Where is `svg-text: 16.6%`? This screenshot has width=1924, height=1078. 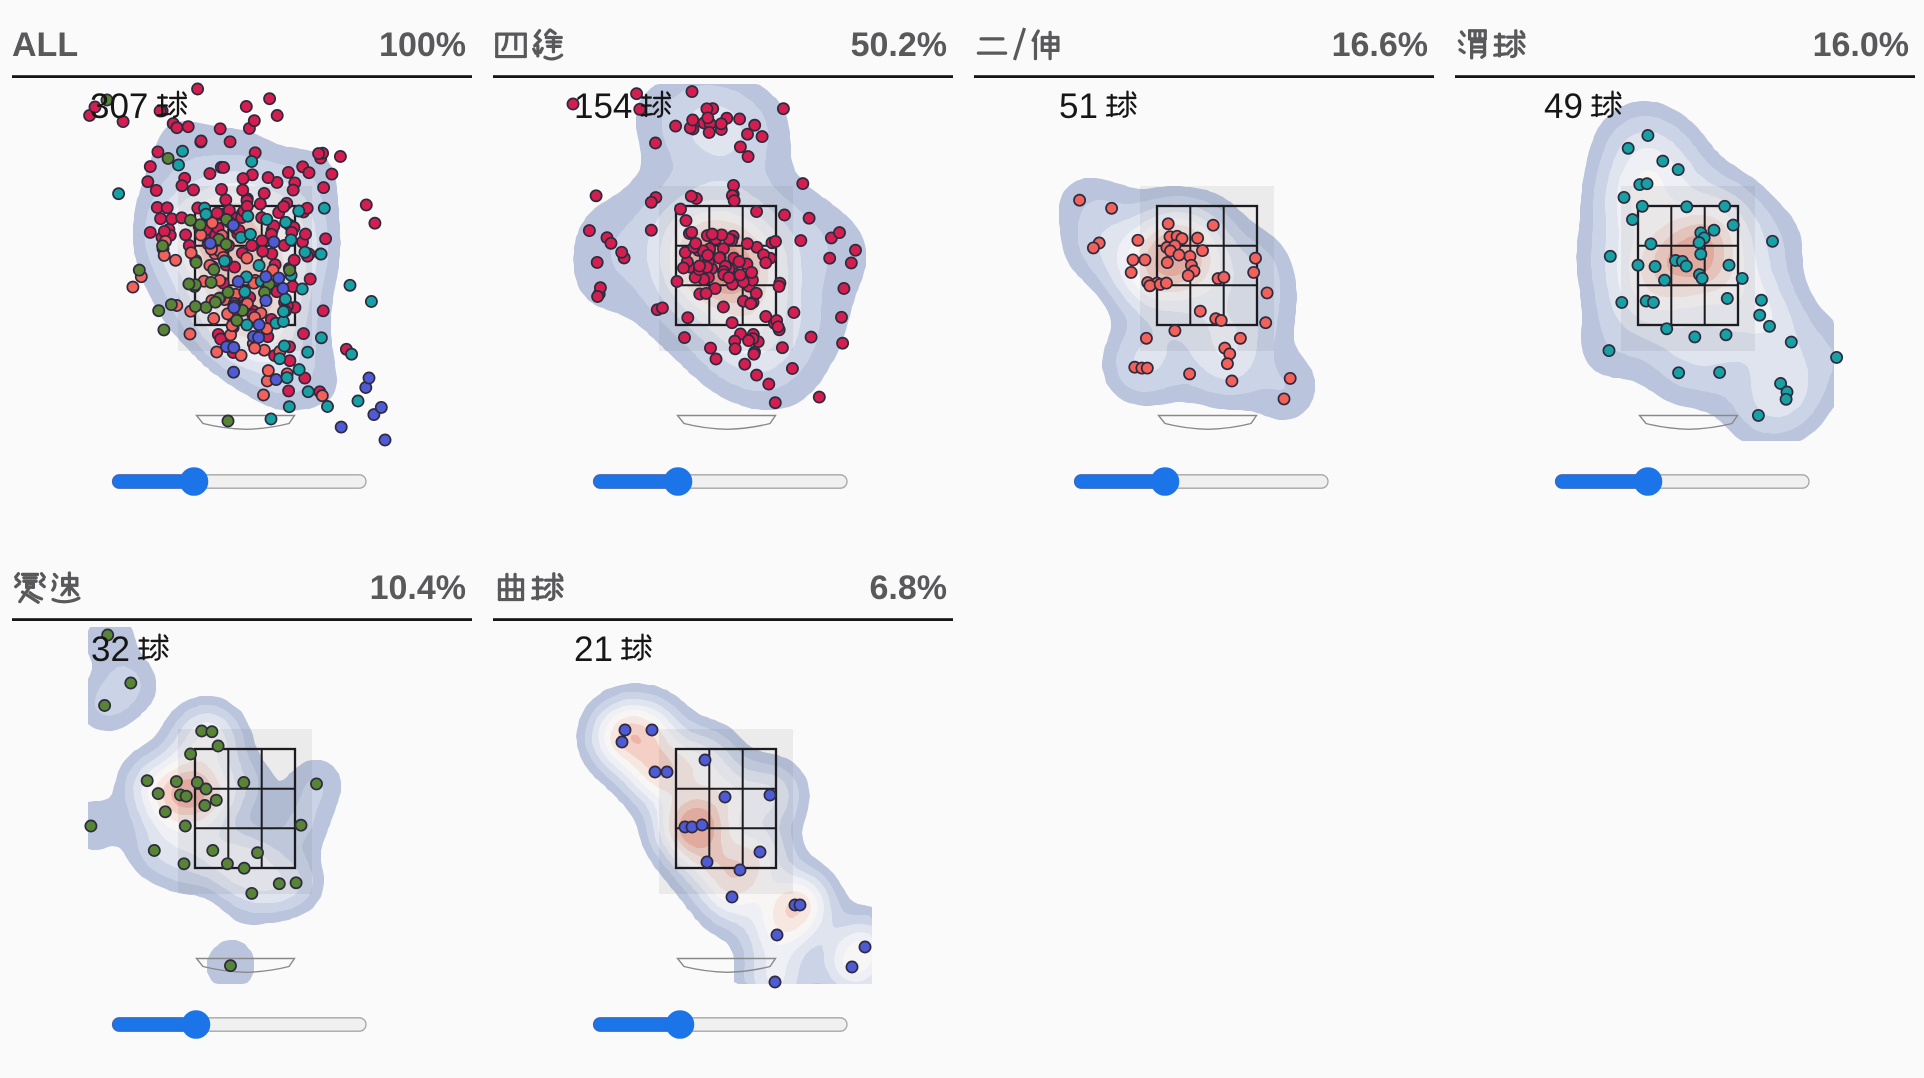
svg-text: 16.6% is located at coordinates (1380, 45).